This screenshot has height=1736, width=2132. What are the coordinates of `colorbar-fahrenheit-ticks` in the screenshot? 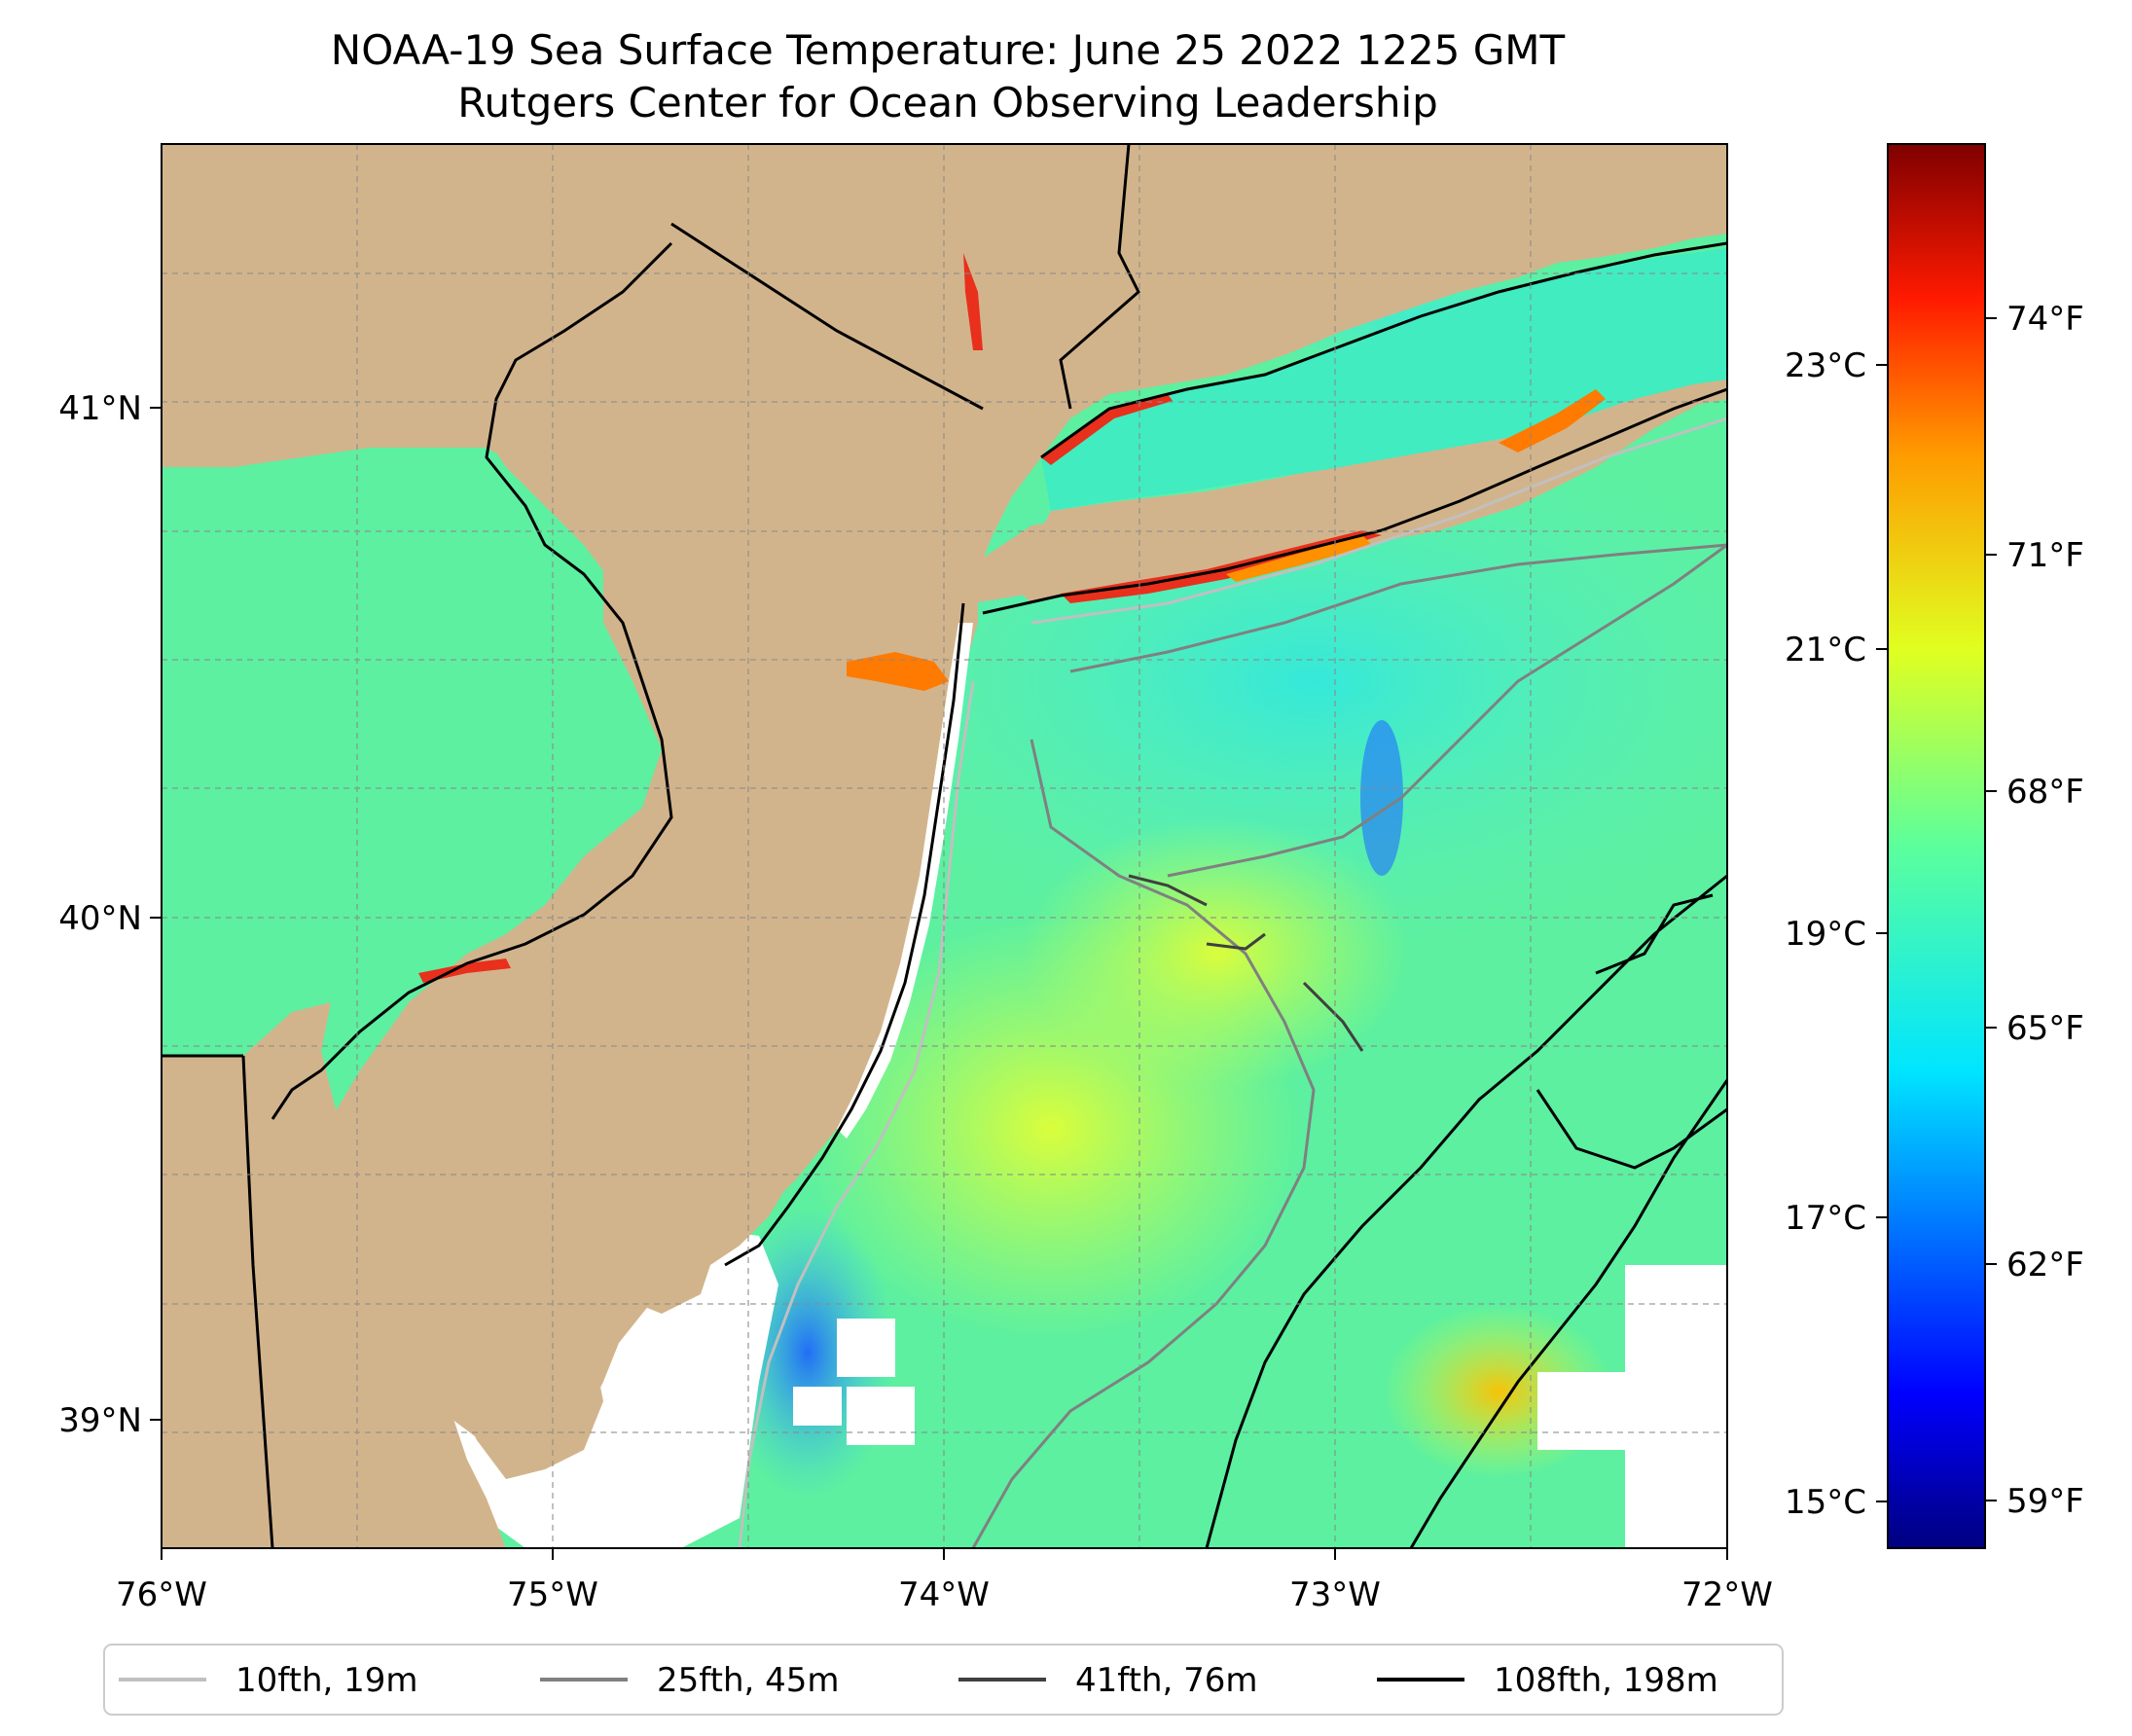 It's located at (1991, 909).